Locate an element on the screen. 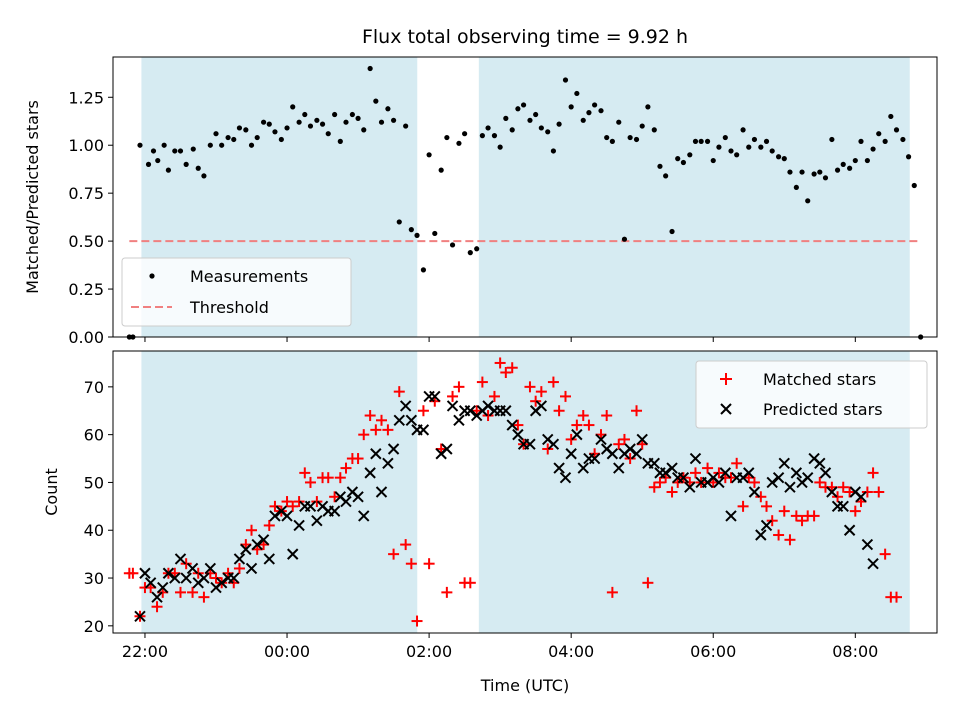 The height and width of the screenshot is (720, 960). x-tick-label: 02:00 is located at coordinates (429, 651).